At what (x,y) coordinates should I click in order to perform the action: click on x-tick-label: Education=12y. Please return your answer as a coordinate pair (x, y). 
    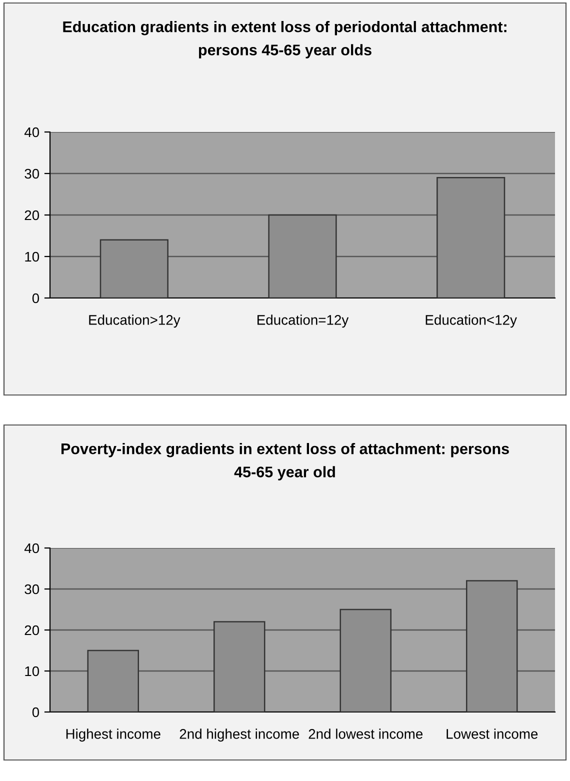
    Looking at the image, I should click on (303, 321).